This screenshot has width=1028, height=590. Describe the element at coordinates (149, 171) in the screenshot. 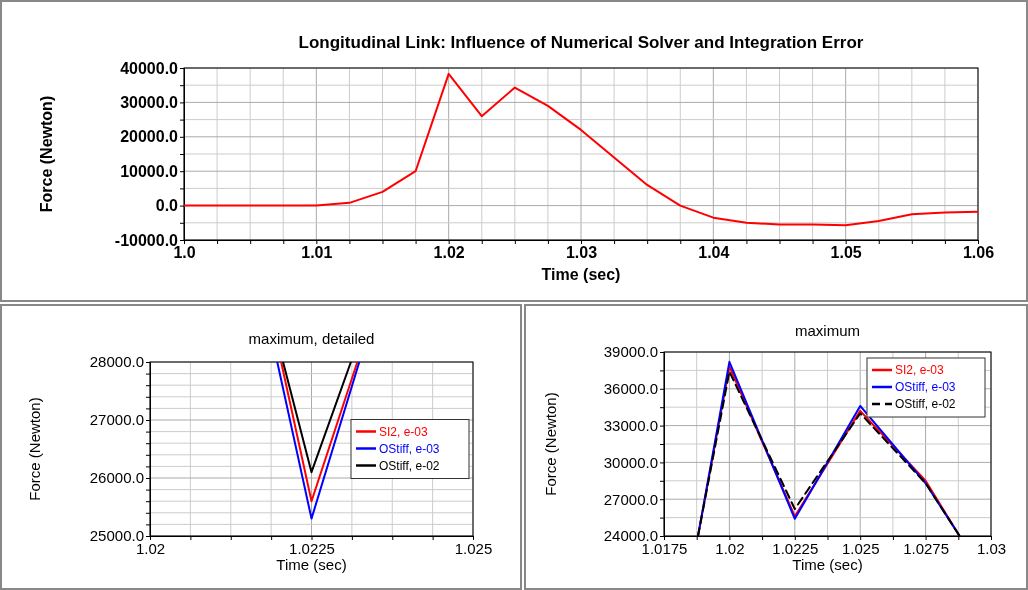

I see `y-tick-label: 10000.0` at that location.